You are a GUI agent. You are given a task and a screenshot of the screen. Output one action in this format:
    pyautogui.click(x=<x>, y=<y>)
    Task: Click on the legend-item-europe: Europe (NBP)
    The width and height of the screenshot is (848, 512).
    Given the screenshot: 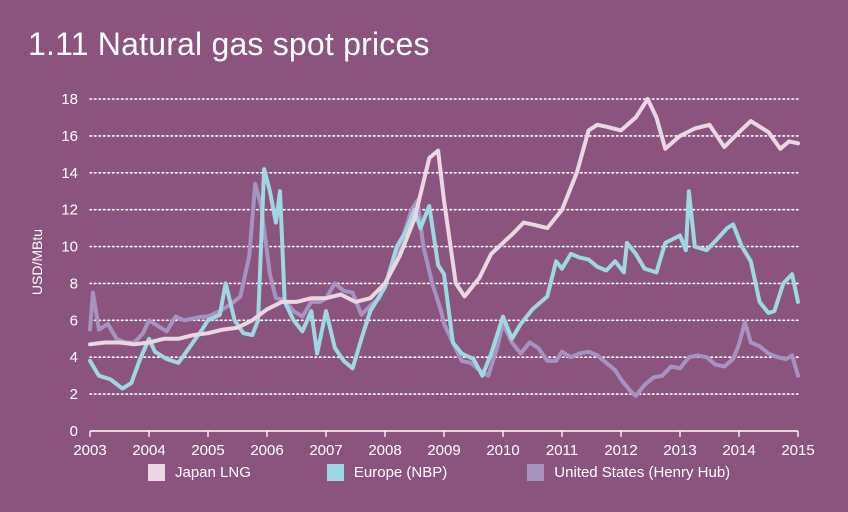 What is the action you would take?
    pyautogui.click(x=387, y=472)
    